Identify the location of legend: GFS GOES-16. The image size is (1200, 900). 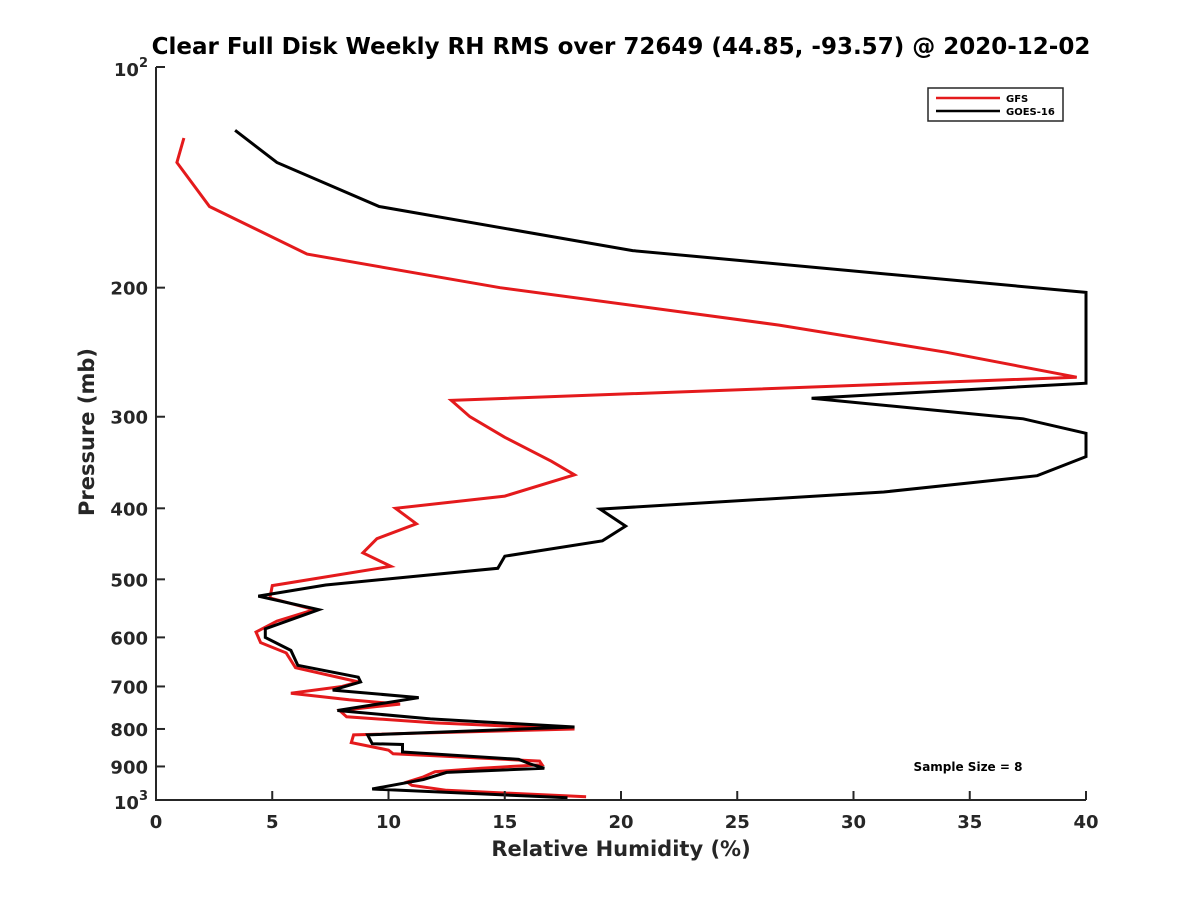
(995, 104).